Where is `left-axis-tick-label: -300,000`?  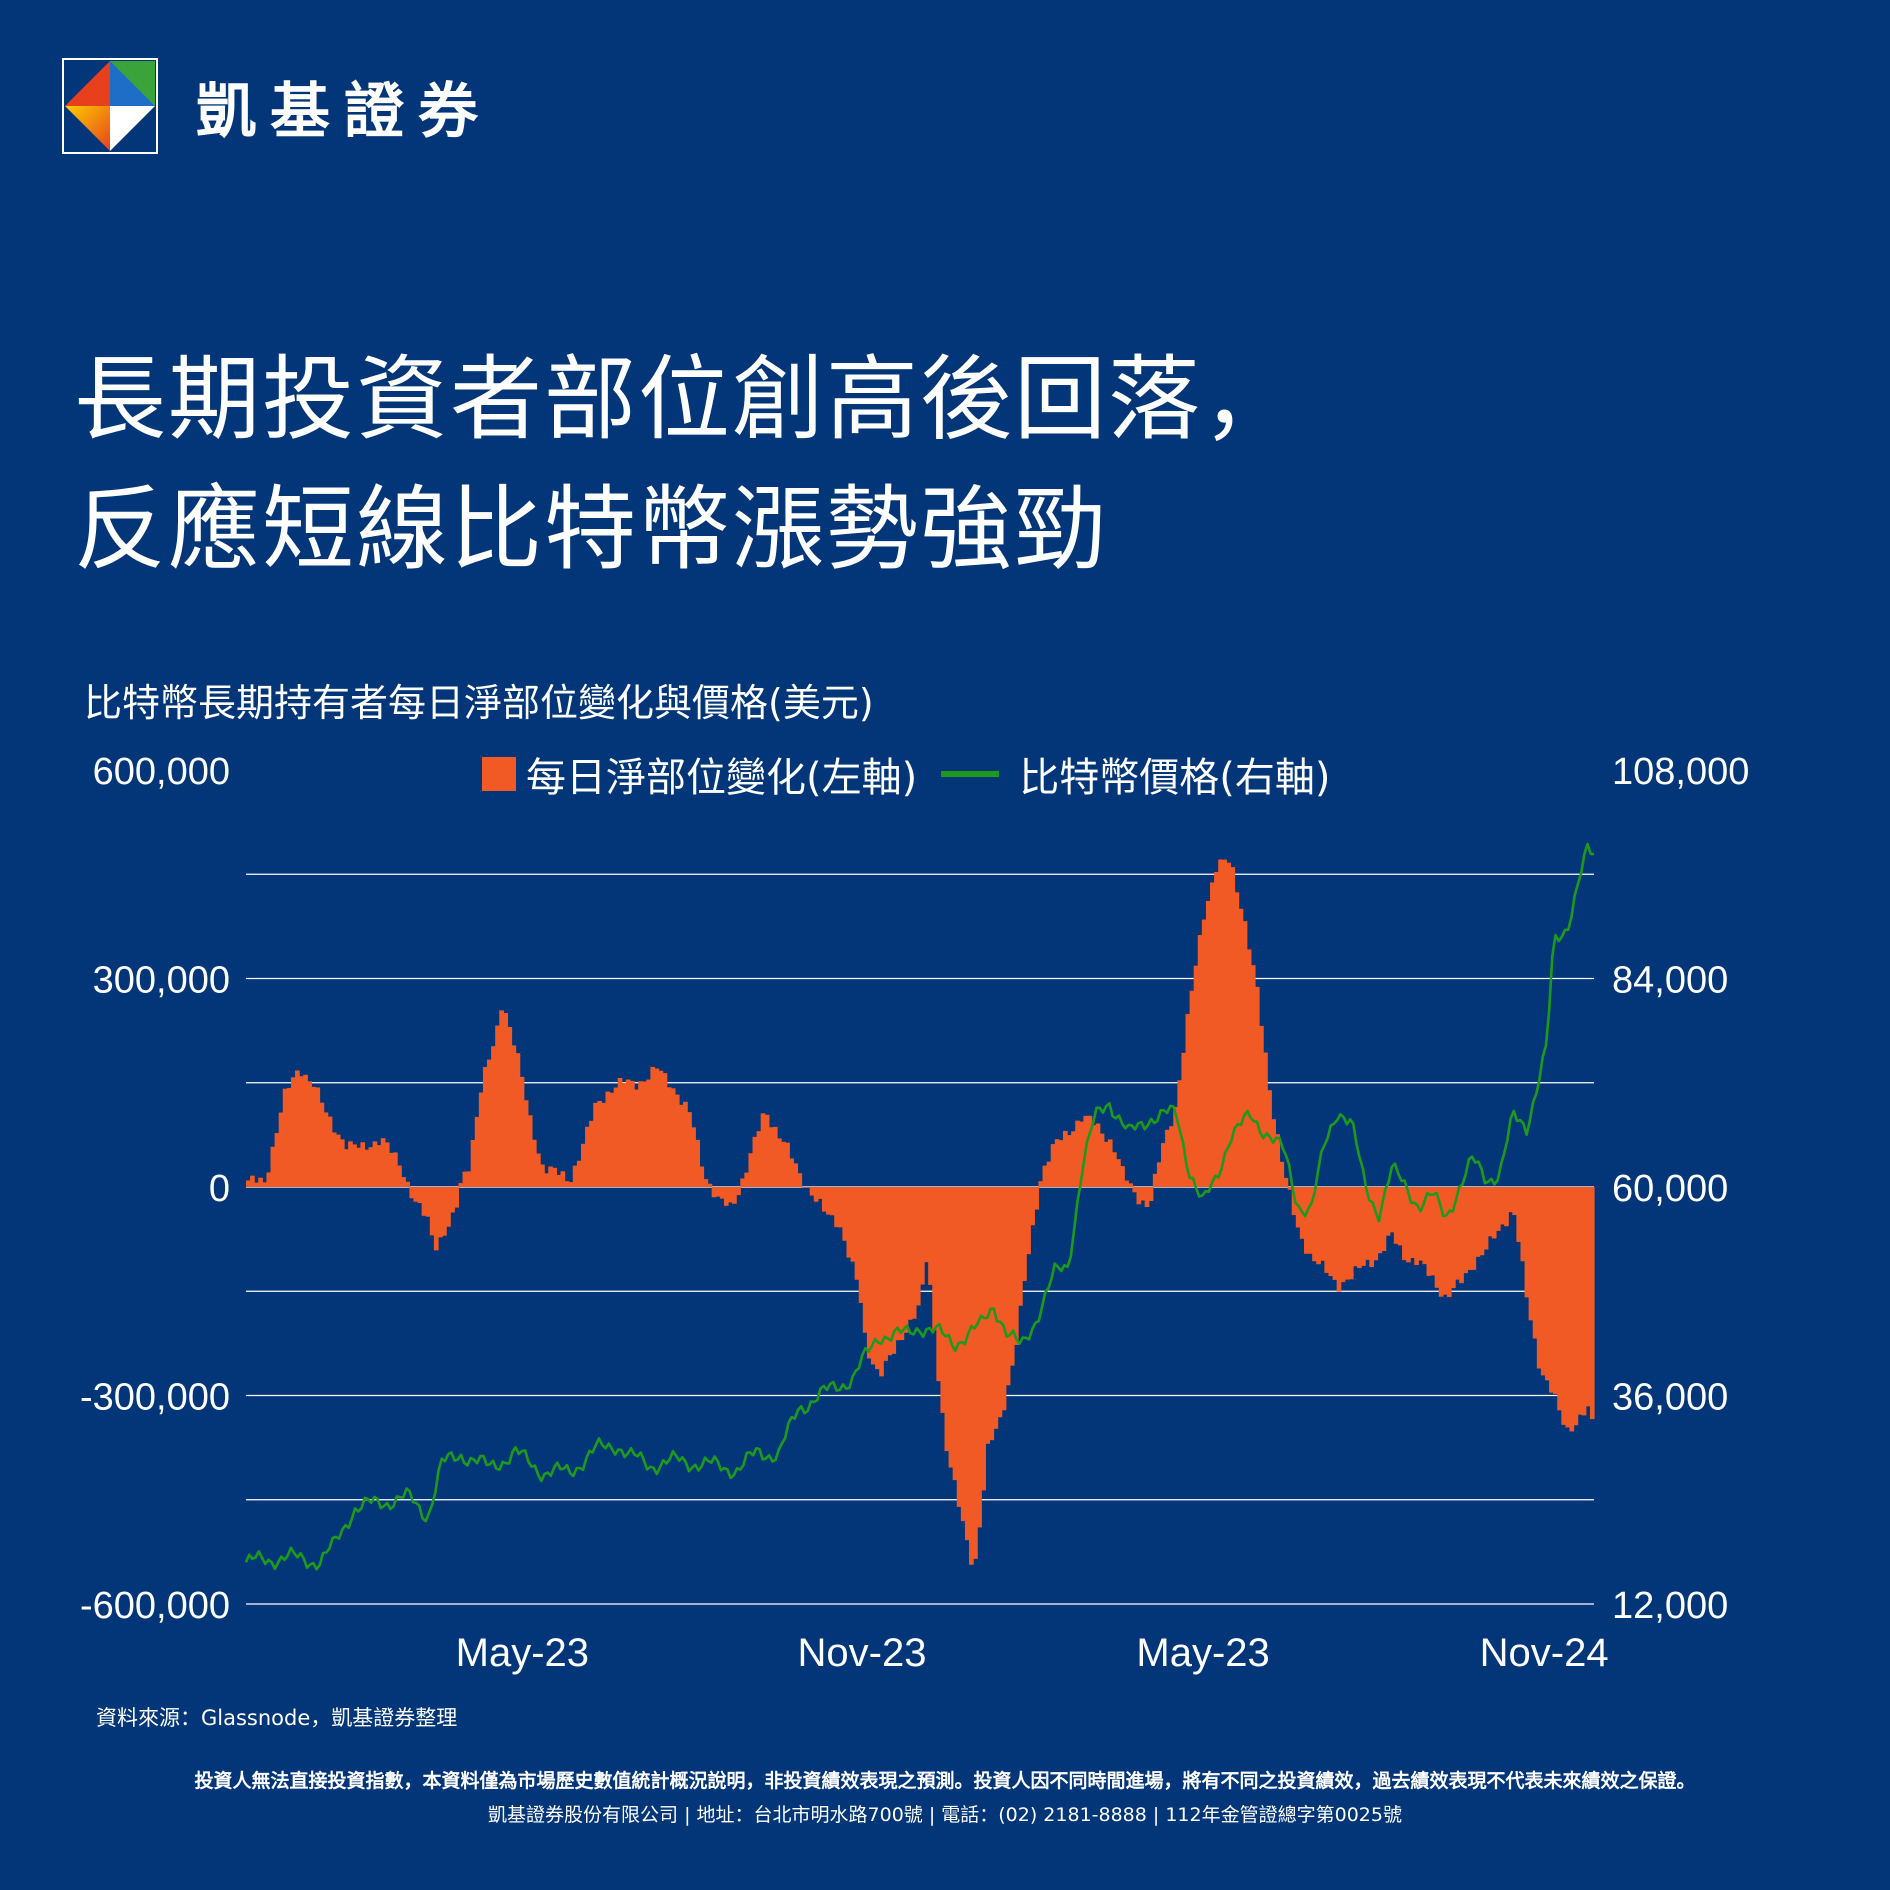
left-axis-tick-label: -300,000 is located at coordinates (155, 1398).